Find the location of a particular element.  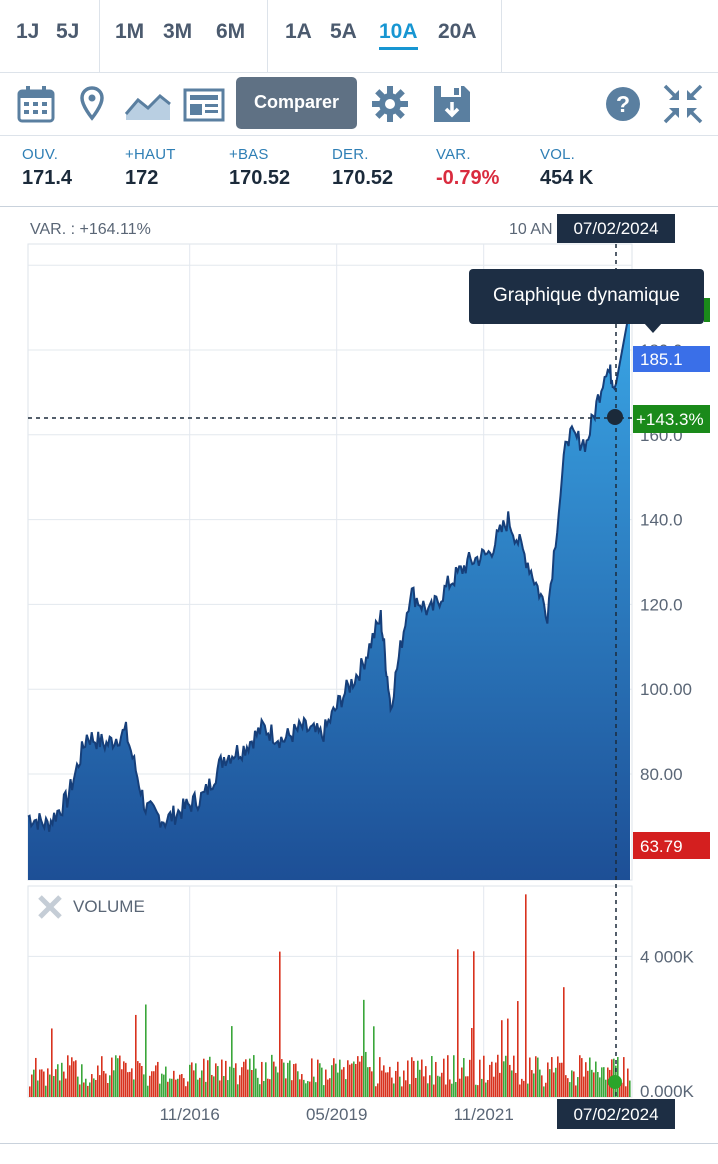

collapse-icon is located at coordinates (683, 104).